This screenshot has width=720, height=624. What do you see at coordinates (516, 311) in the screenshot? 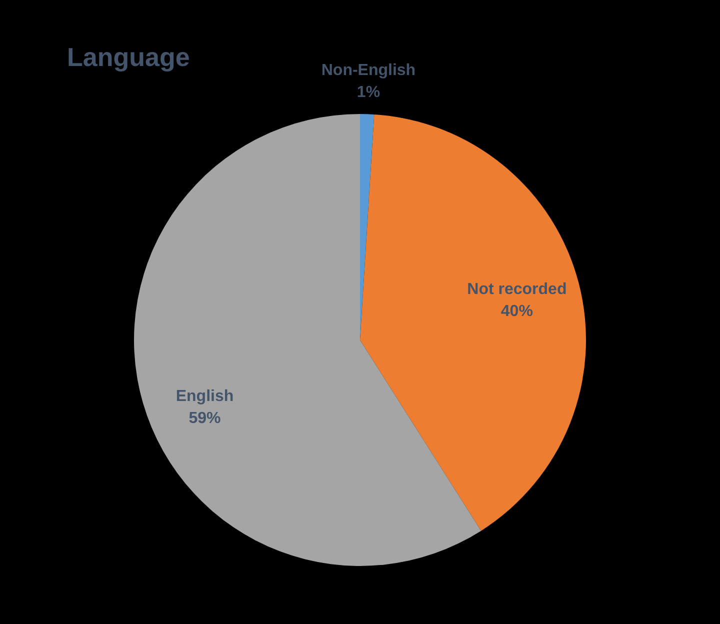
I see `data-label: 40%` at bounding box center [516, 311].